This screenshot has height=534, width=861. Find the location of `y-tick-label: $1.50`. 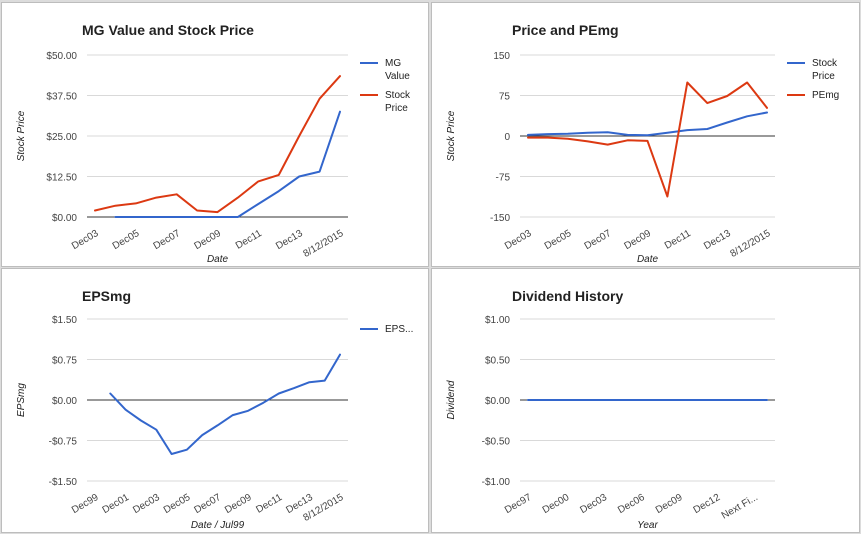

y-tick-label: $1.50 is located at coordinates (64, 320).